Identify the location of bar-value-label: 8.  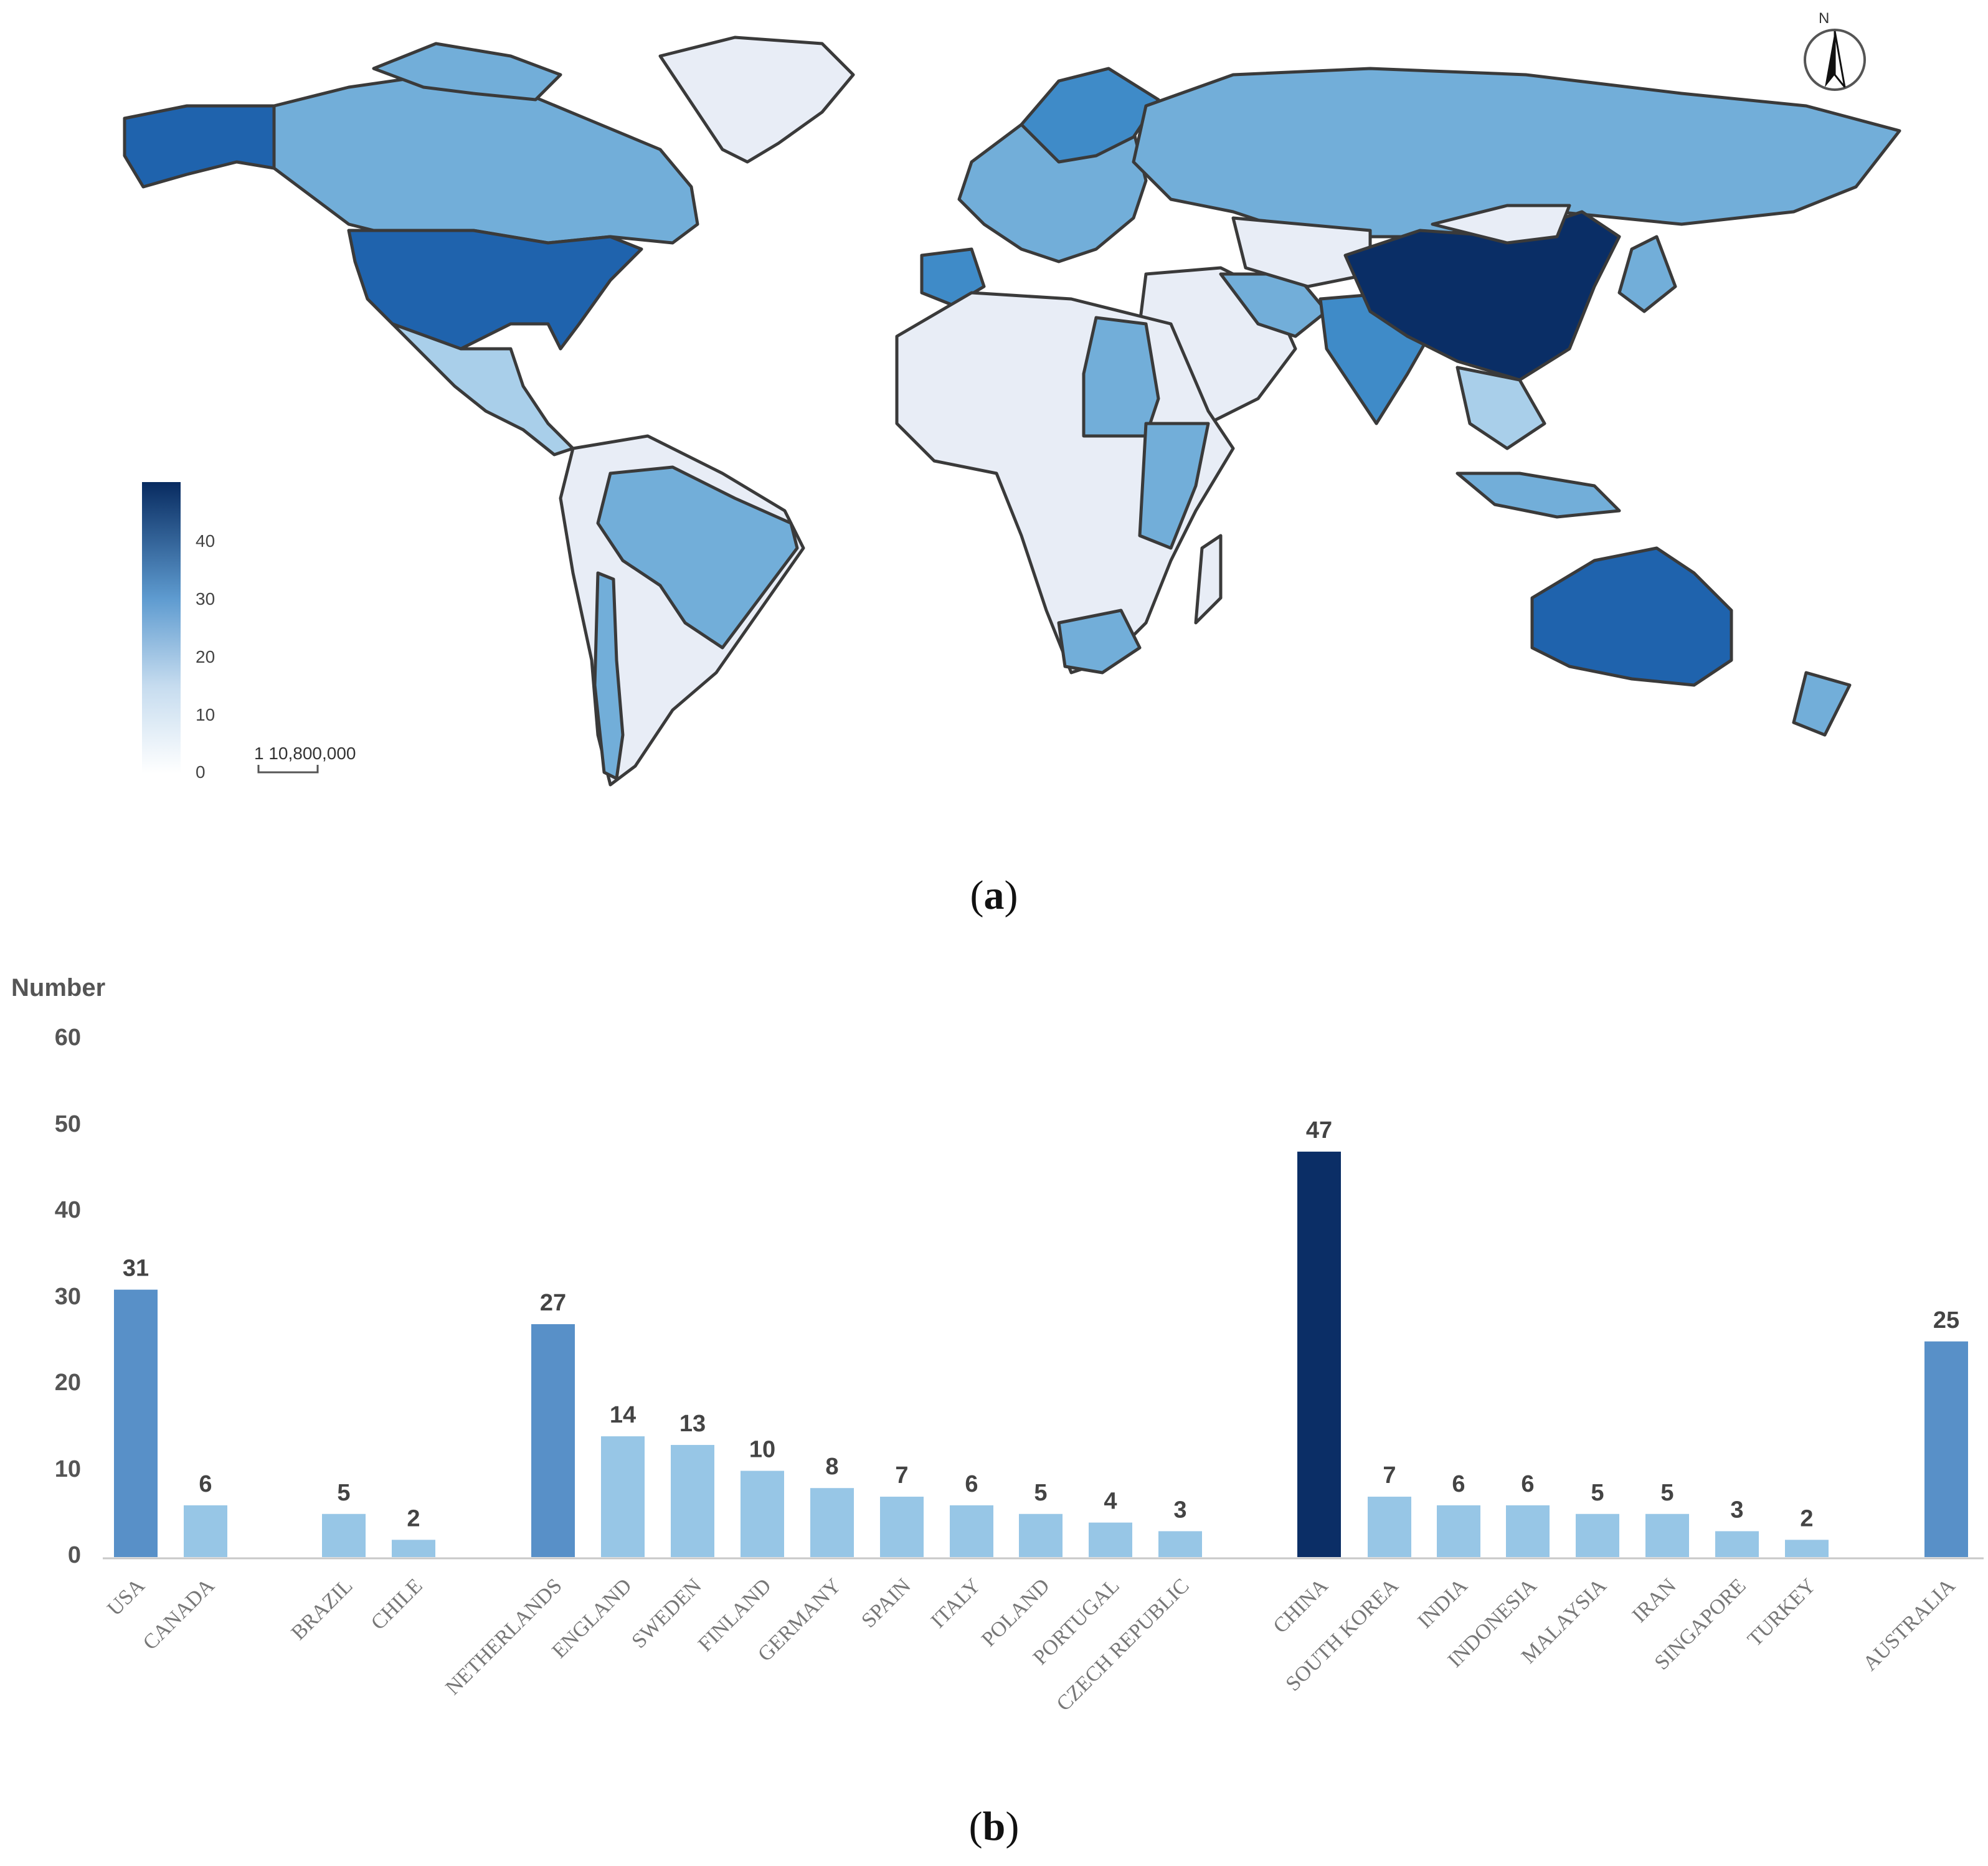
(832, 1467).